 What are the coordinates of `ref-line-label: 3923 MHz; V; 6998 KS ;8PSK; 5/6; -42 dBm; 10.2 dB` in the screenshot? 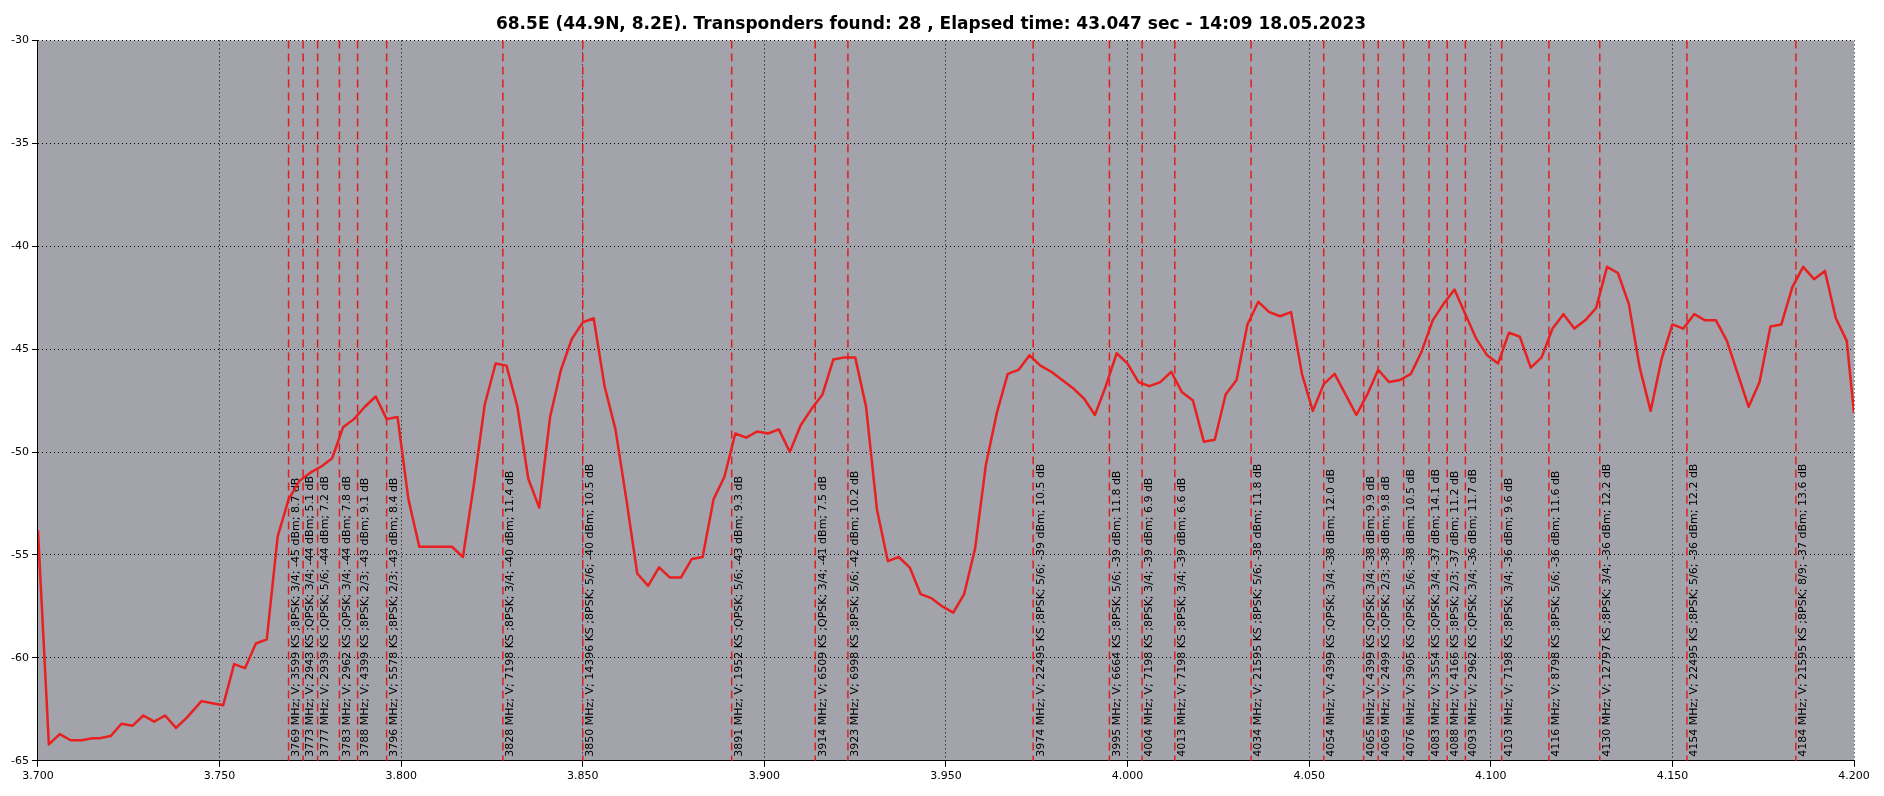 It's located at (855, 613).